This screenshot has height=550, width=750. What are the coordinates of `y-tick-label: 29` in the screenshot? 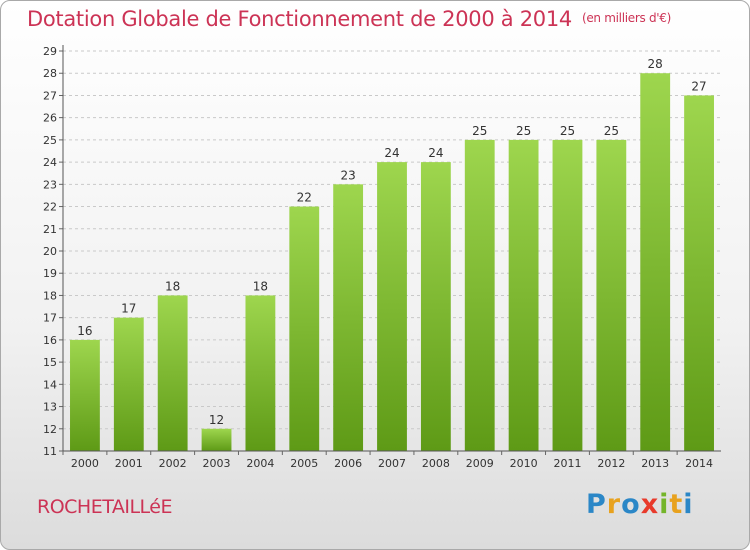 It's located at (50, 51).